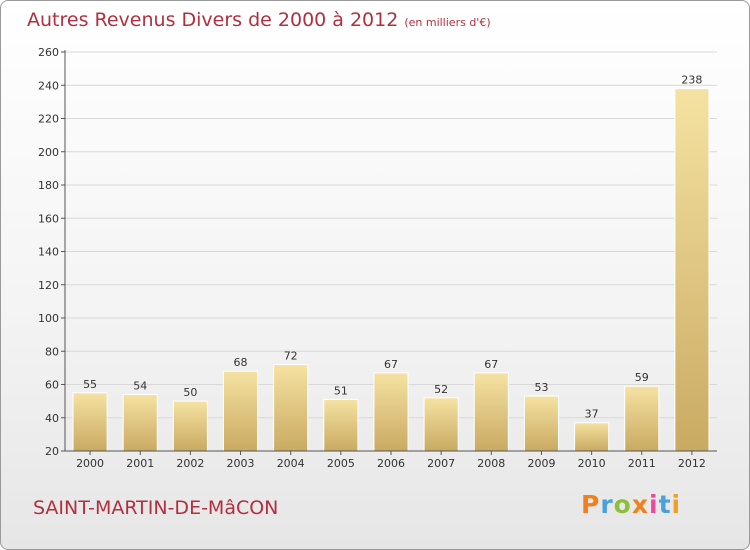  What do you see at coordinates (48, 85) in the screenshot?
I see `y-tick-label: 240` at bounding box center [48, 85].